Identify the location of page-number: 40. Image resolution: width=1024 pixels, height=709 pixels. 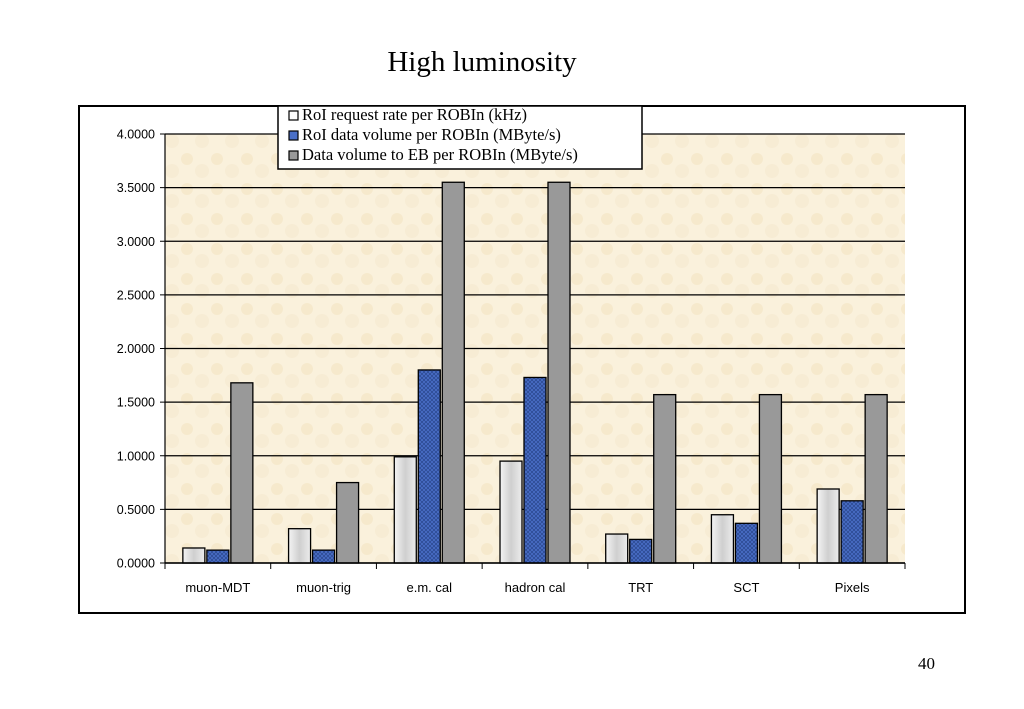
(926, 663).